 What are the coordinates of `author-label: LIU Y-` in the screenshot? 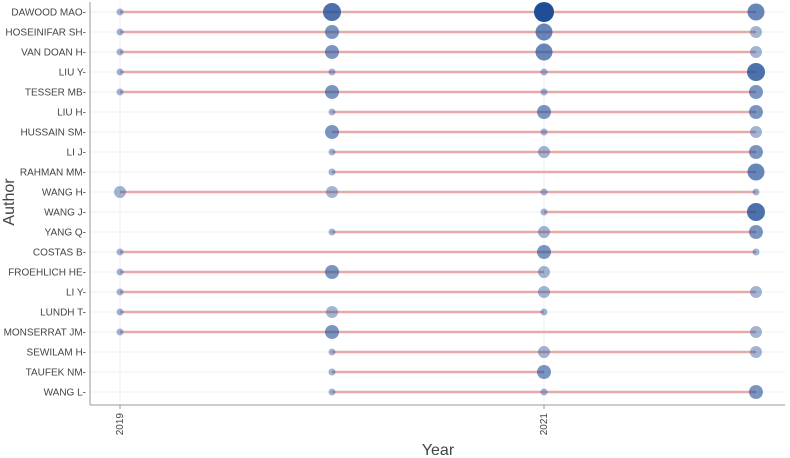 It's located at (72, 73).